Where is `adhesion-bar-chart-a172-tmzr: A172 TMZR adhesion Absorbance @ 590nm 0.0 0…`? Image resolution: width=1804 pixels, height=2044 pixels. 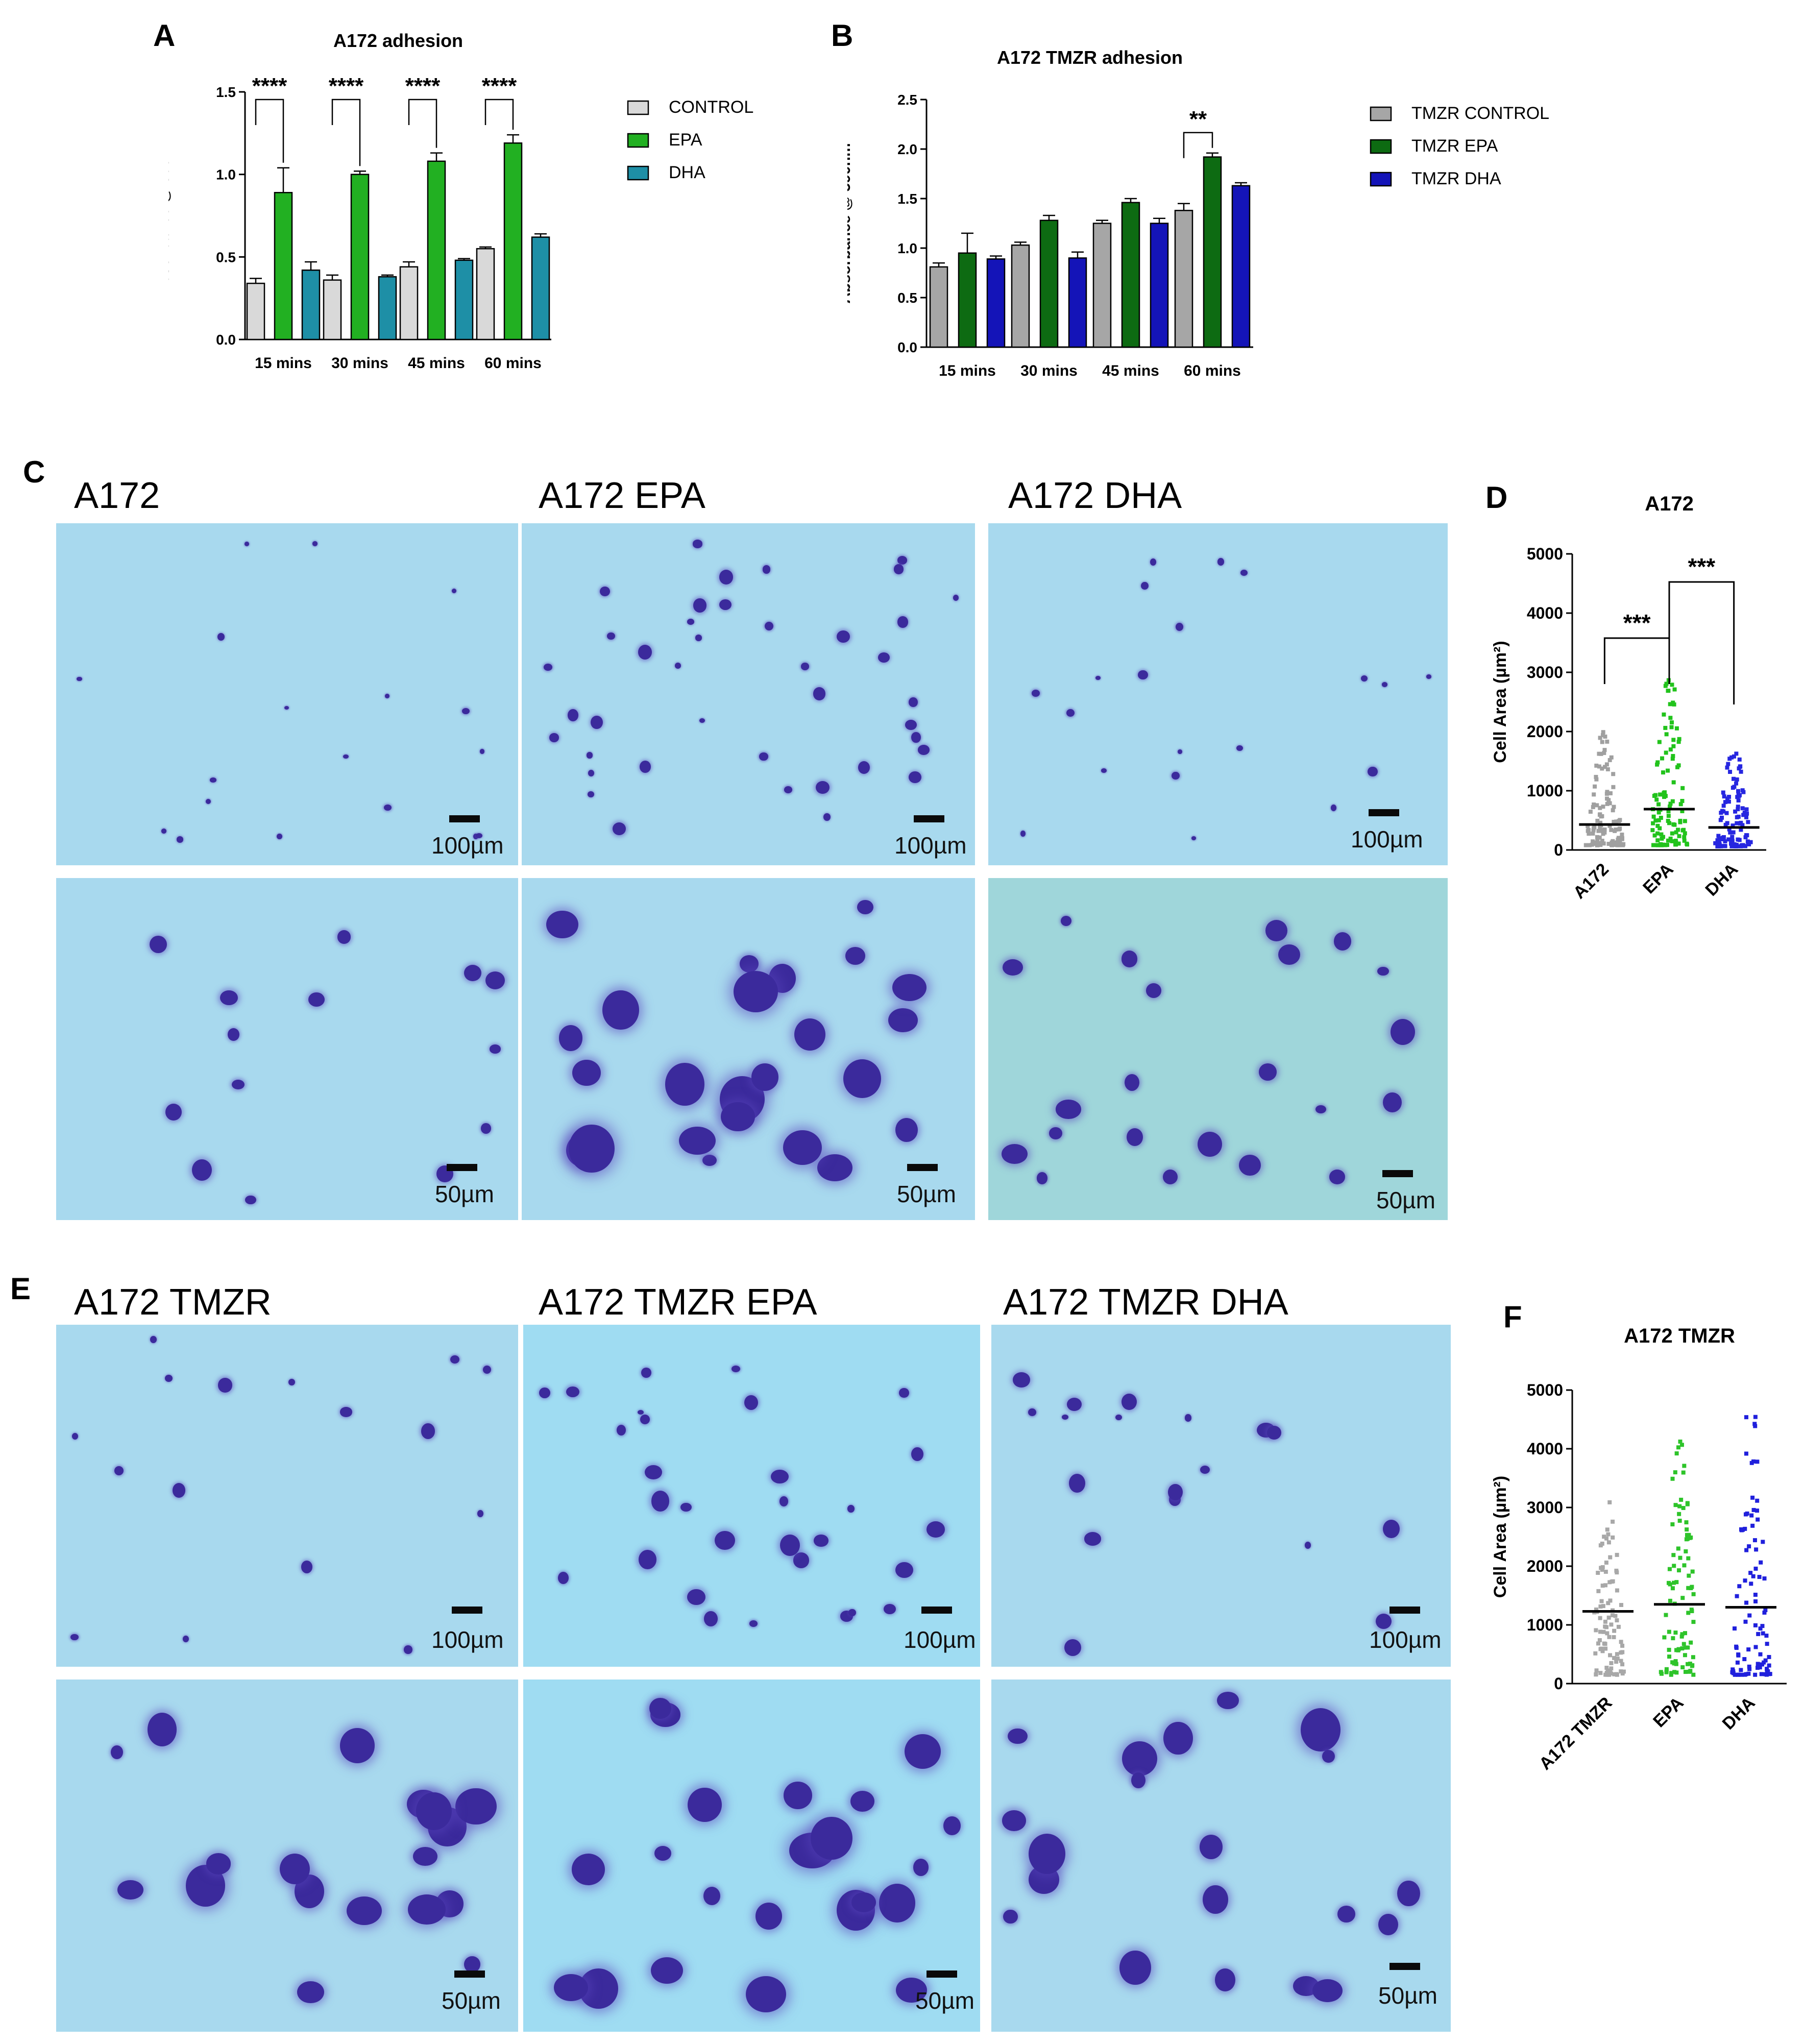
adhesion-bar-chart-a172-tmzr: A172 TMZR adhesion Absorbance @ 590nm 0.0 0… is located at coordinates (1198, 213).